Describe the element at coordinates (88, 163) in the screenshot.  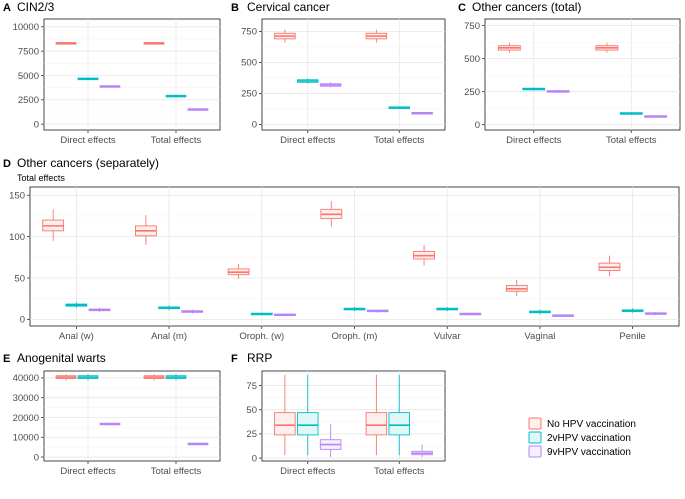
I see `panel-title: Other cancers (separately)` at that location.